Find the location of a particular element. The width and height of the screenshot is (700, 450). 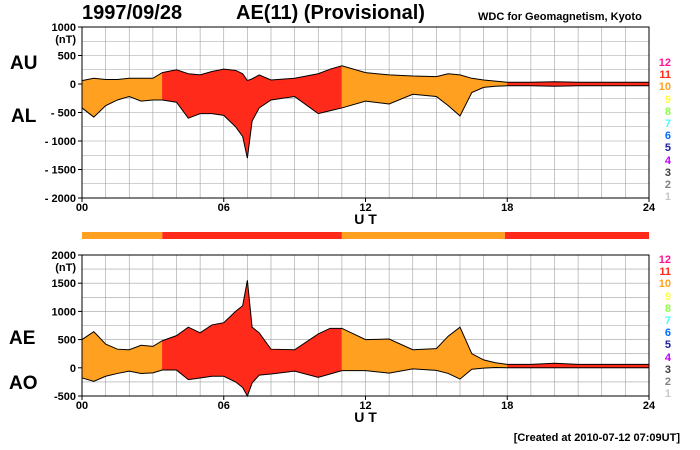

y-tick-label: 1500 is located at coordinates (64, 284).